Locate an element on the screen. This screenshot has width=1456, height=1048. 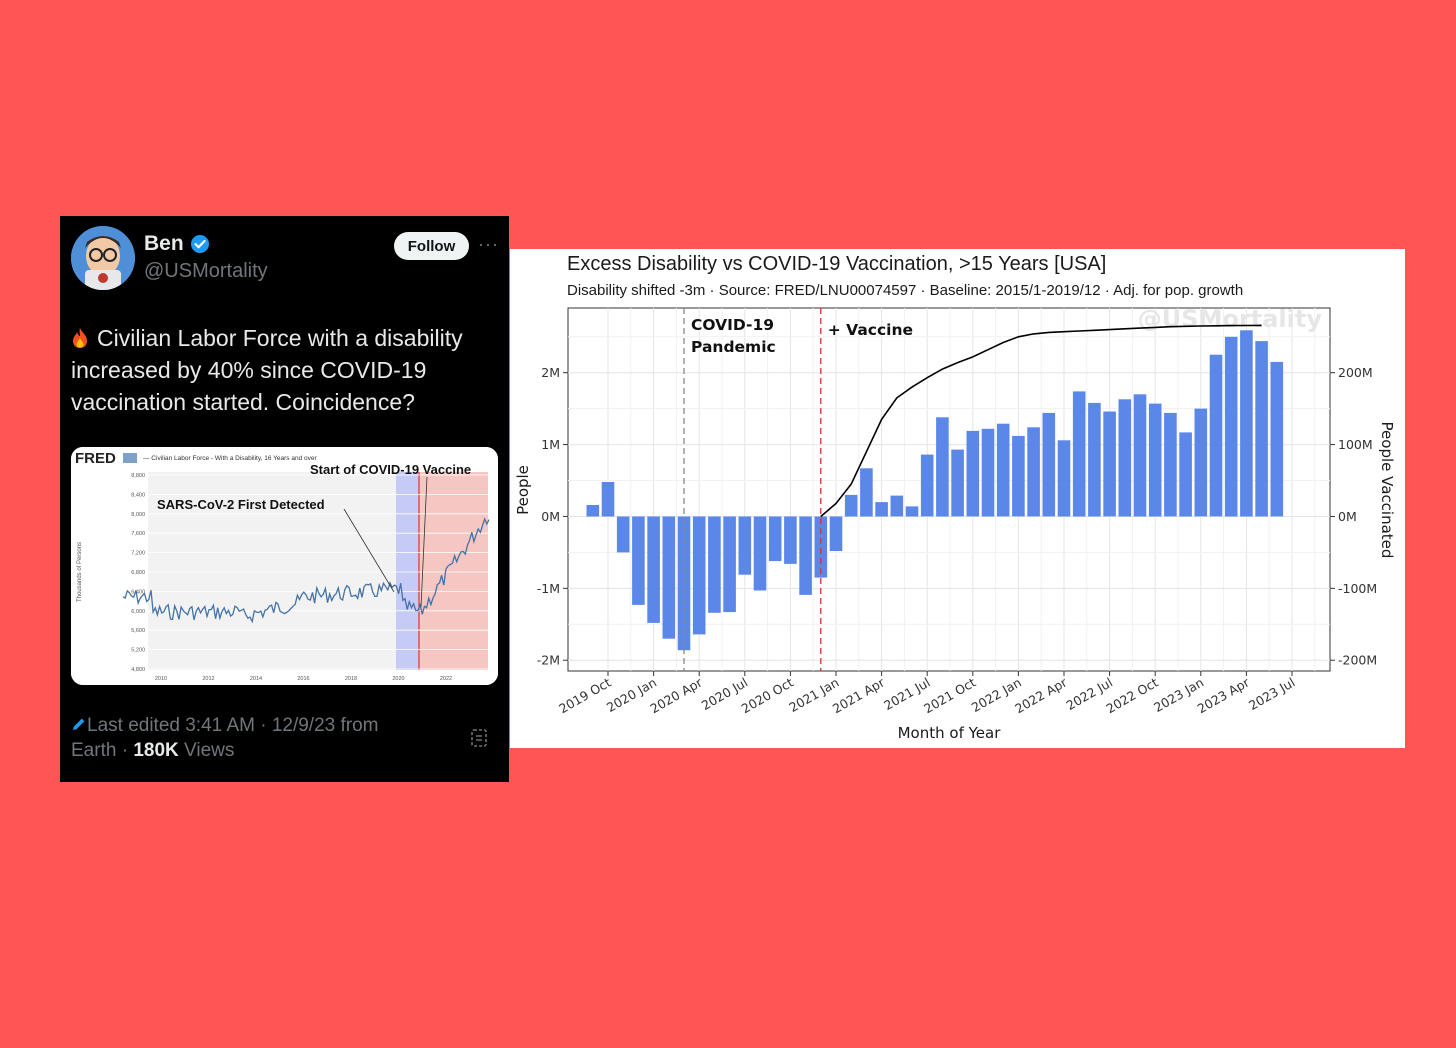
fred-y-tick-label: 5,200 is located at coordinates (138, 651).